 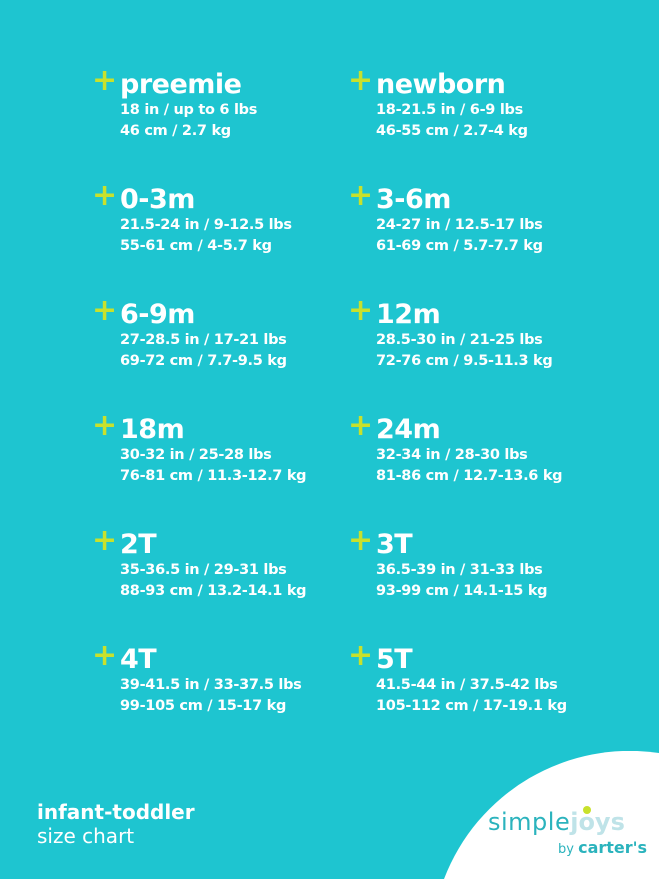 What do you see at coordinates (138, 659) in the screenshot?
I see `size-name: 4T` at bounding box center [138, 659].